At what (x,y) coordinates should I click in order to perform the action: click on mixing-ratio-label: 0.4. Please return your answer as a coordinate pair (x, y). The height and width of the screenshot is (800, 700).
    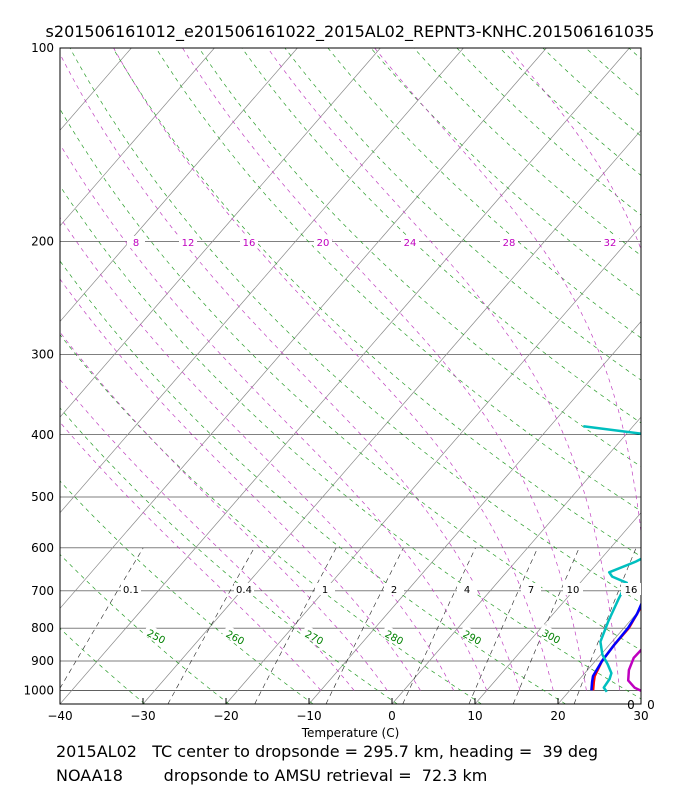
    Looking at the image, I should click on (244, 590).